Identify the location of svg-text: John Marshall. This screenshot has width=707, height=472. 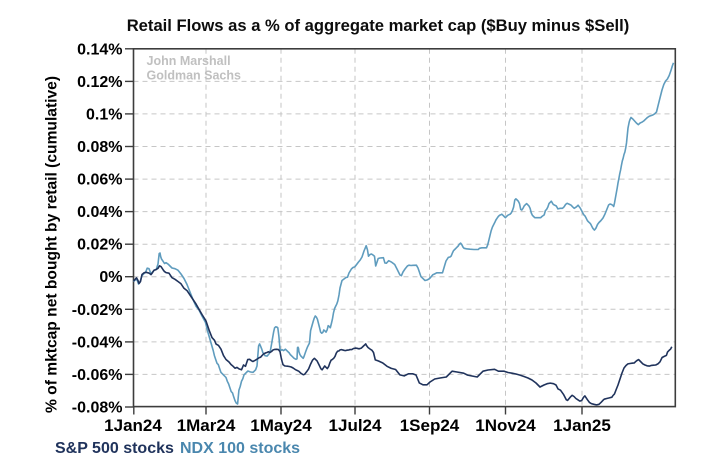
(189, 61).